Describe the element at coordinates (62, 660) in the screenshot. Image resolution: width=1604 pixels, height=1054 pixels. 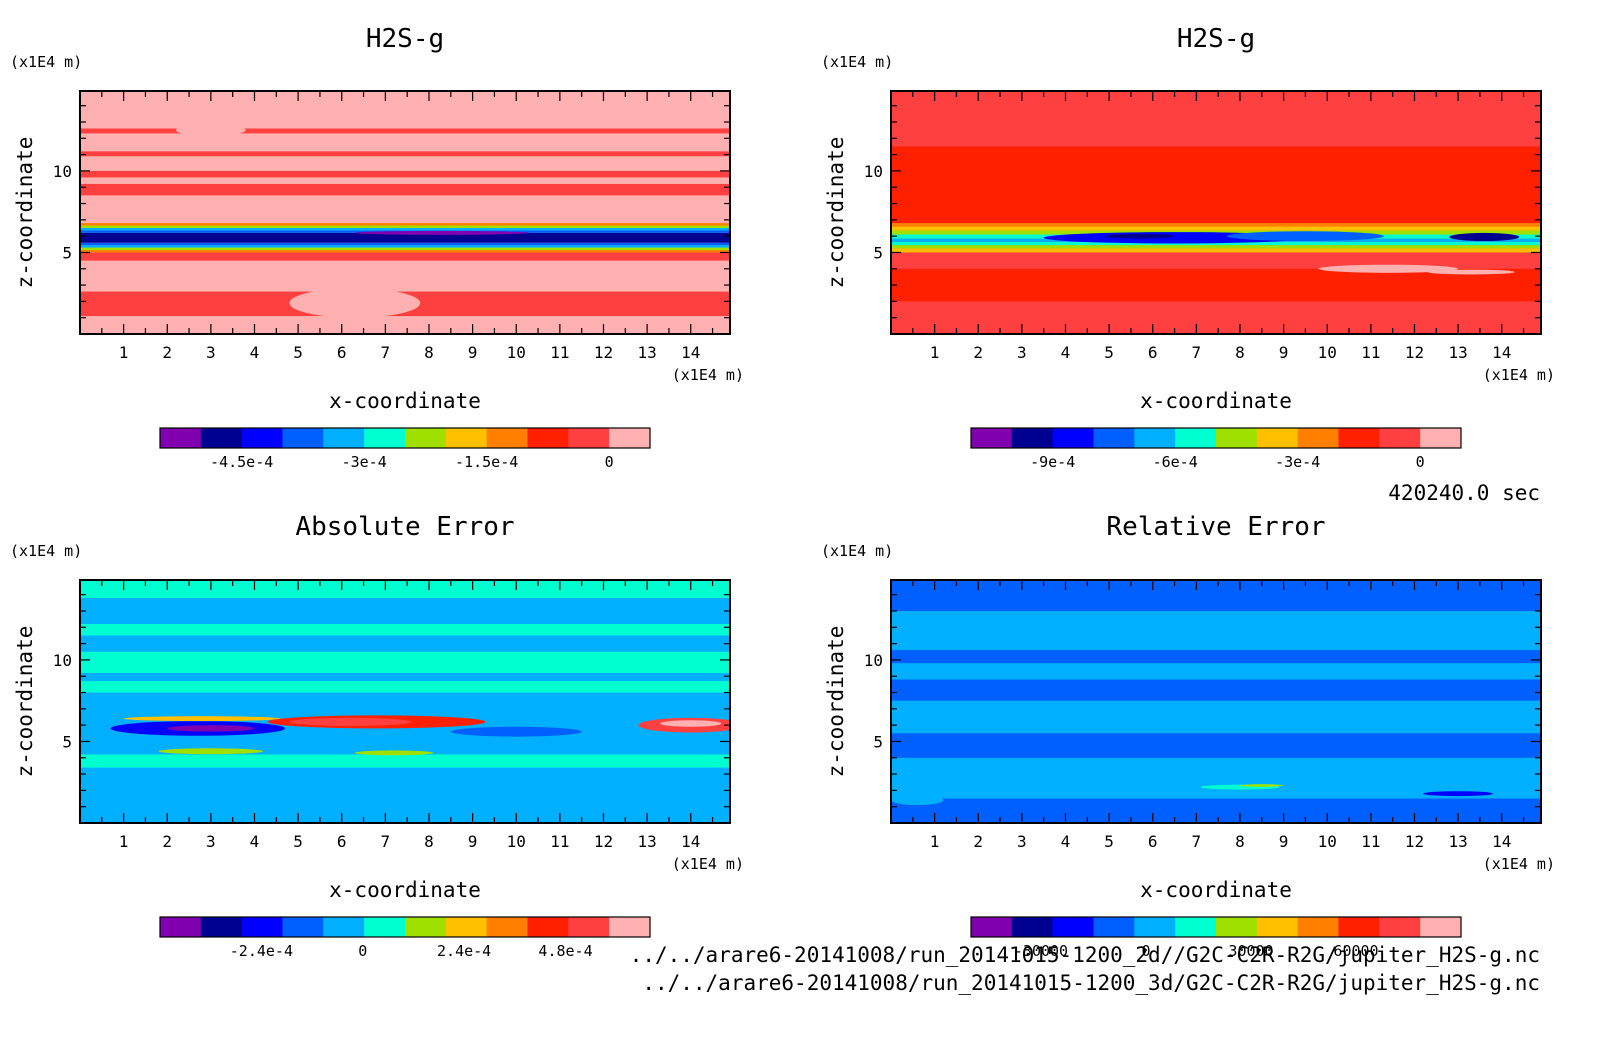
I see `y-tick-label: 10` at that location.